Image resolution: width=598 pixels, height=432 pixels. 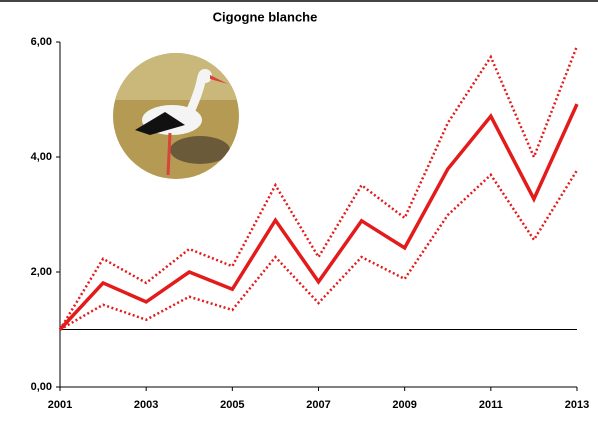 I want to click on y-tick-label: 4,00, so click(x=41, y=157).